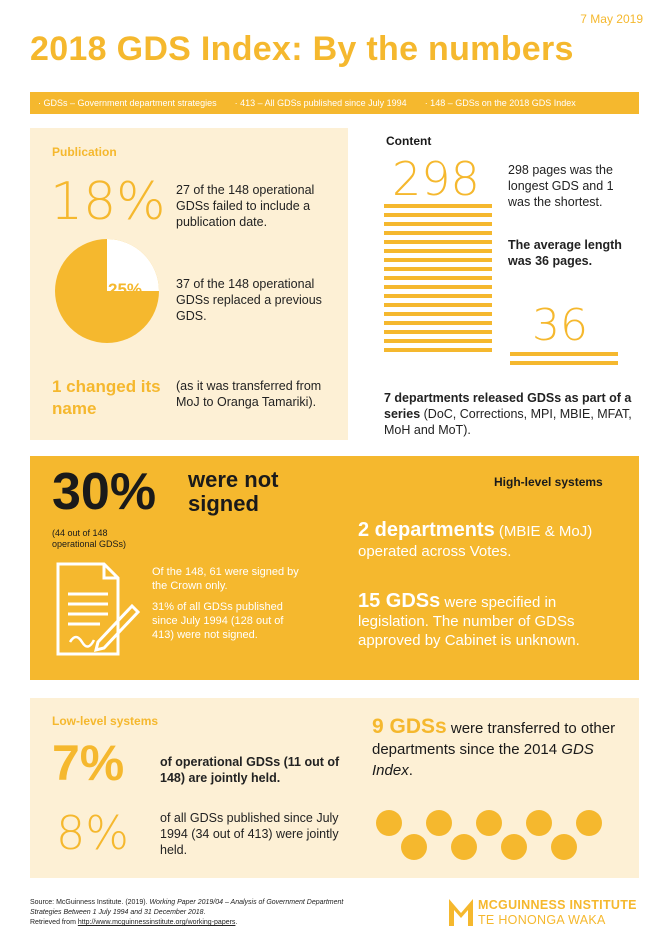  Describe the element at coordinates (399, 601) in the screenshot. I see `legislation-count: 15 GDSs` at that location.